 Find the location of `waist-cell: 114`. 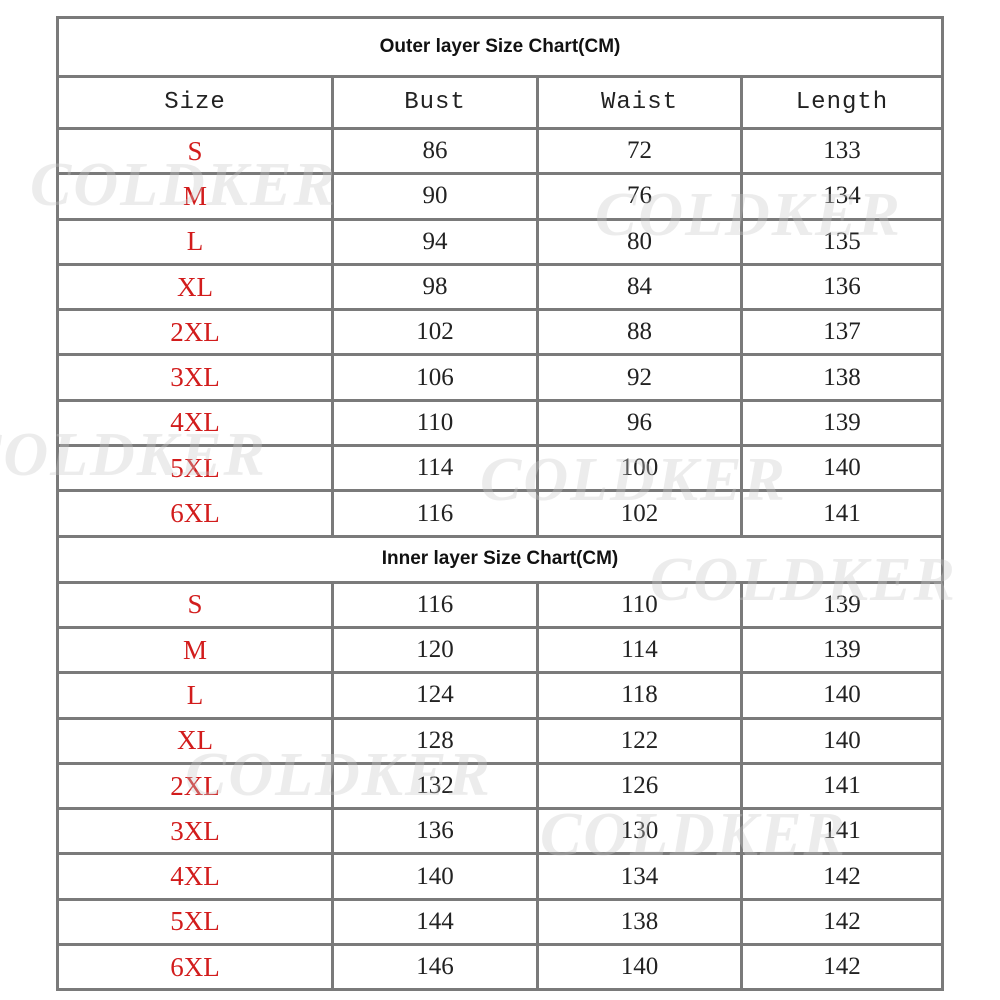

waist-cell: 114 is located at coordinates (638, 650).